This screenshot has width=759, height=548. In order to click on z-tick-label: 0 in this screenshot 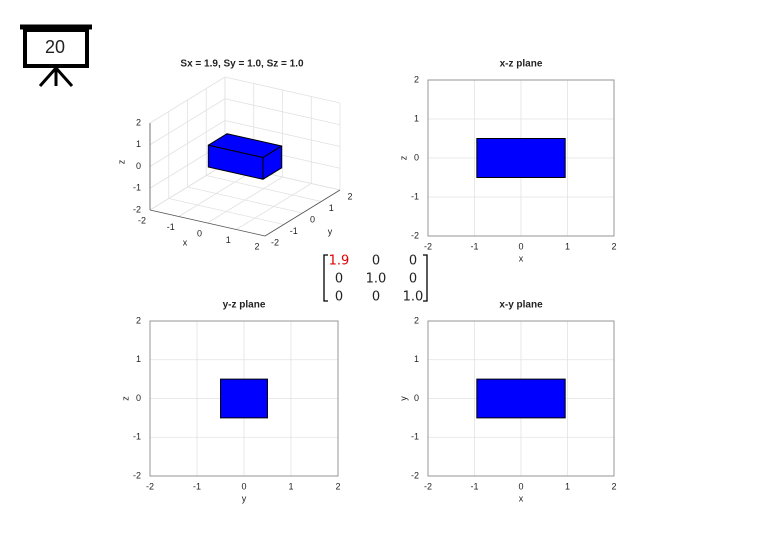, I will do `click(138, 166)`.